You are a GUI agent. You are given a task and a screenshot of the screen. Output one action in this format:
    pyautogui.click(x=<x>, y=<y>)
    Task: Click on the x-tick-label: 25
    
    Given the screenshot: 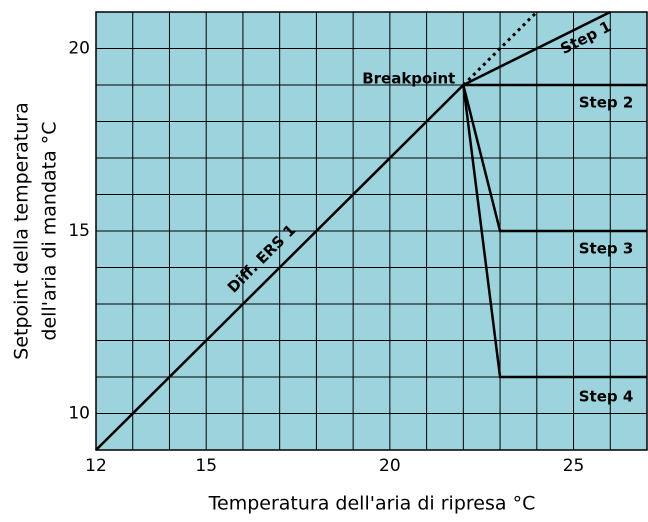 What is the action you would take?
    pyautogui.click(x=574, y=466)
    